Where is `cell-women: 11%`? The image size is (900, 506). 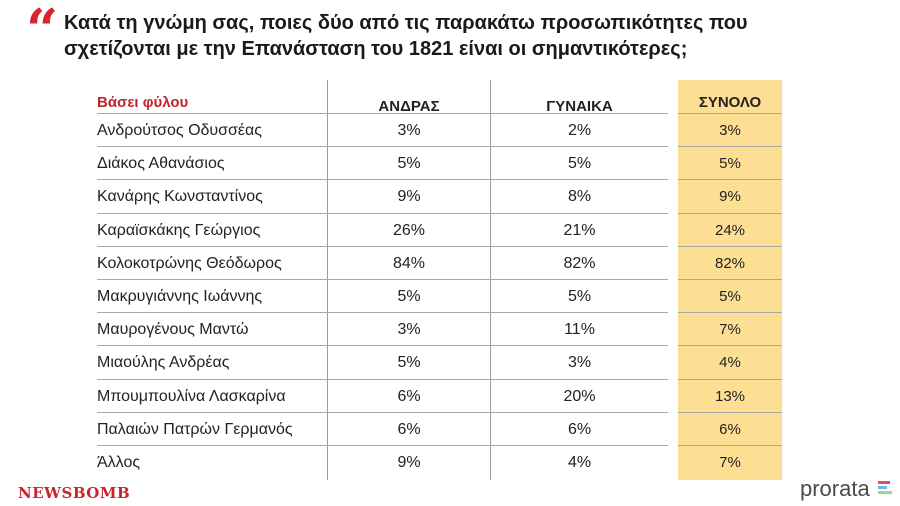 cell-women: 11% is located at coordinates (579, 330).